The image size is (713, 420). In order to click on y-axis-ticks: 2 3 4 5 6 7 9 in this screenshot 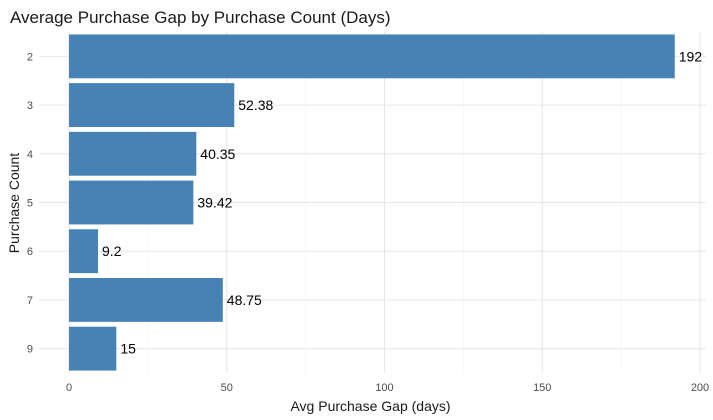, I will do `click(30, 203)`.